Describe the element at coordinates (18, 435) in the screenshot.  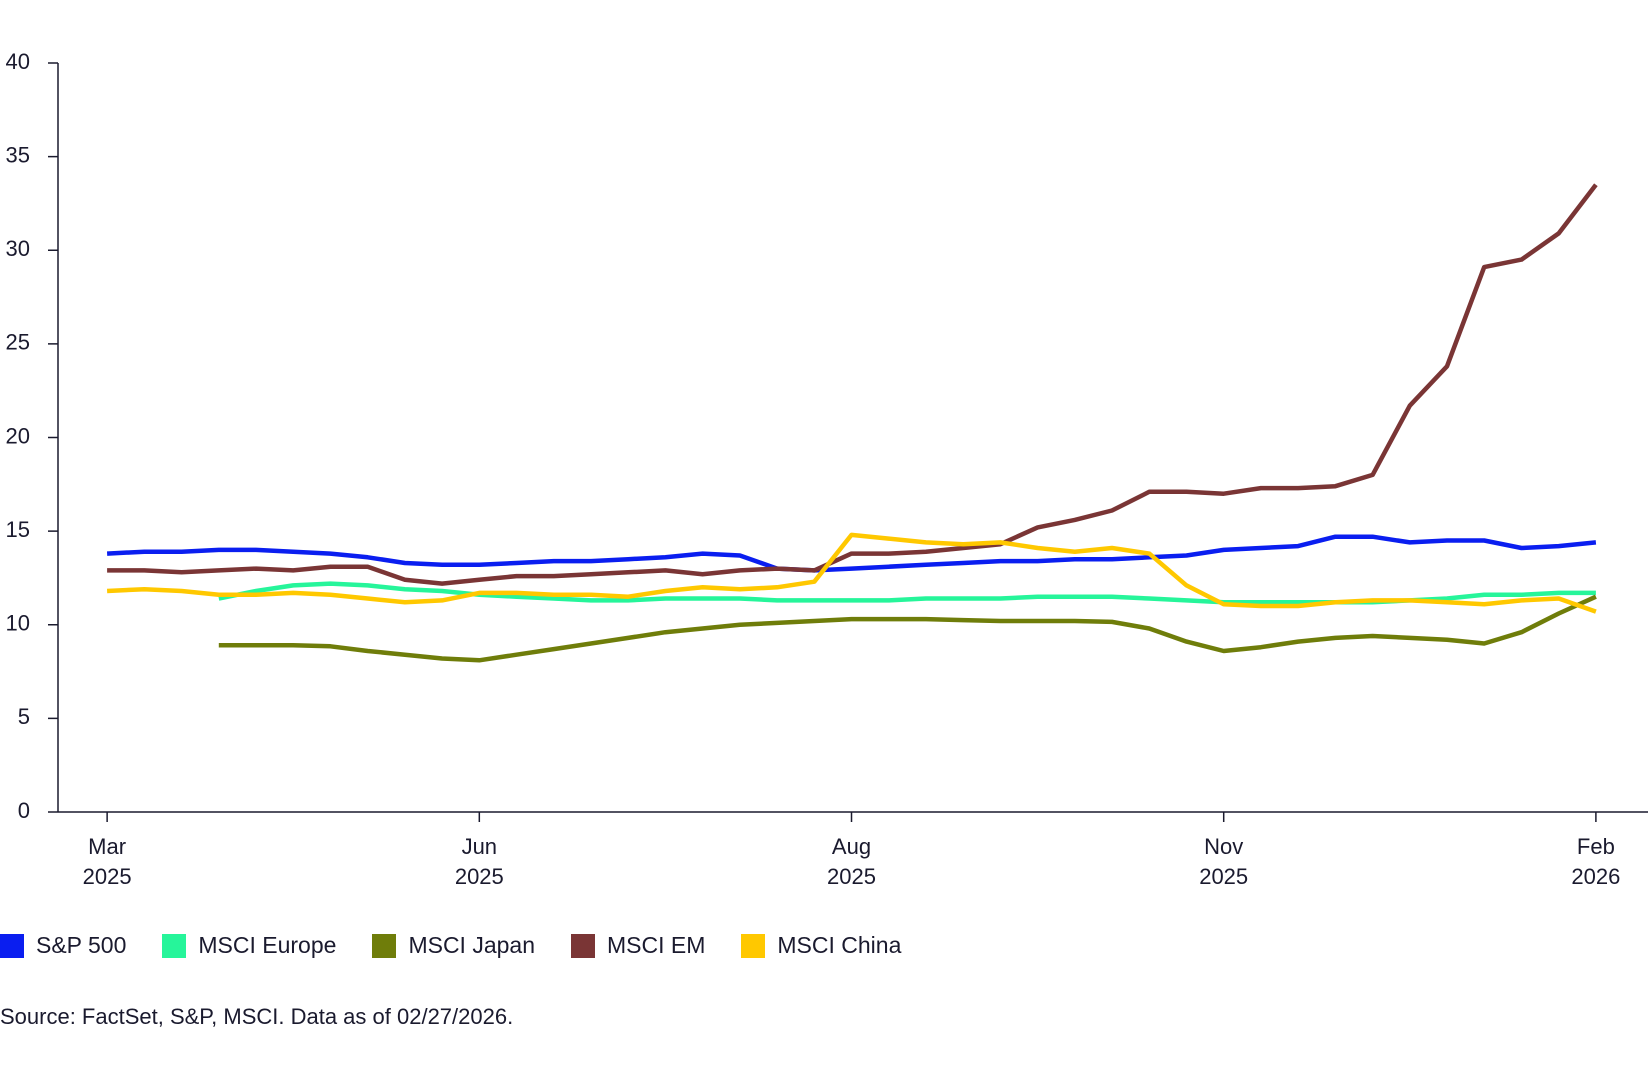
I see `y-tick-label: 20` at that location.